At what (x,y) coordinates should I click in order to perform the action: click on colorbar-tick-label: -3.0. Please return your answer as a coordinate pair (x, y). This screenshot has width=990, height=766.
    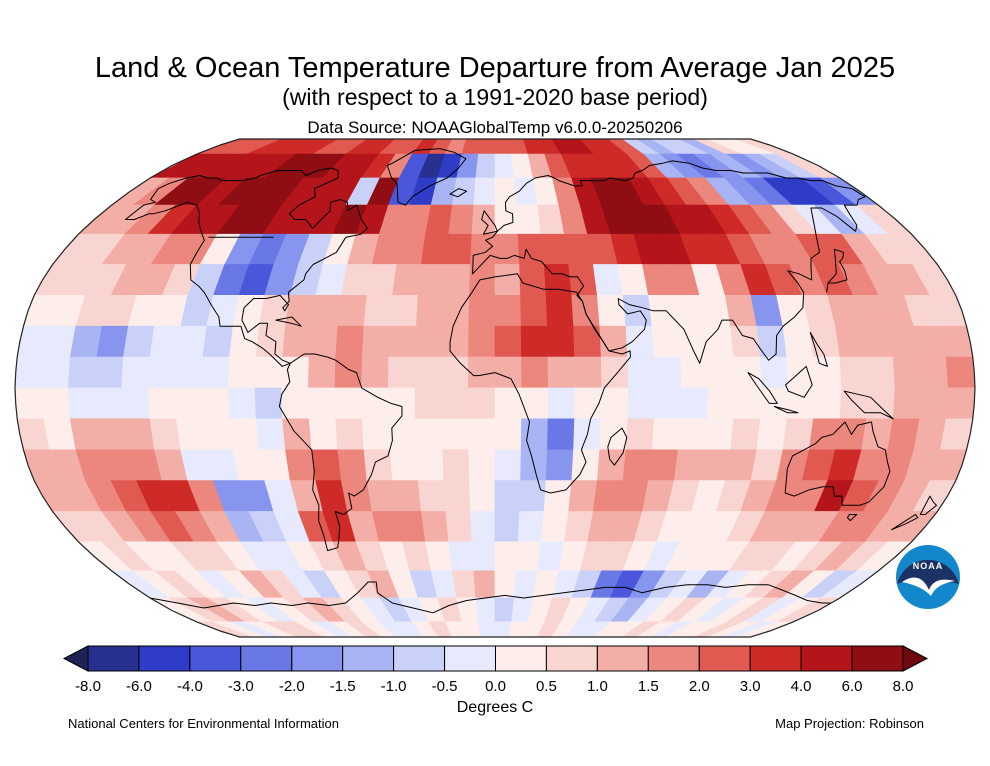
    Looking at the image, I should click on (241, 686).